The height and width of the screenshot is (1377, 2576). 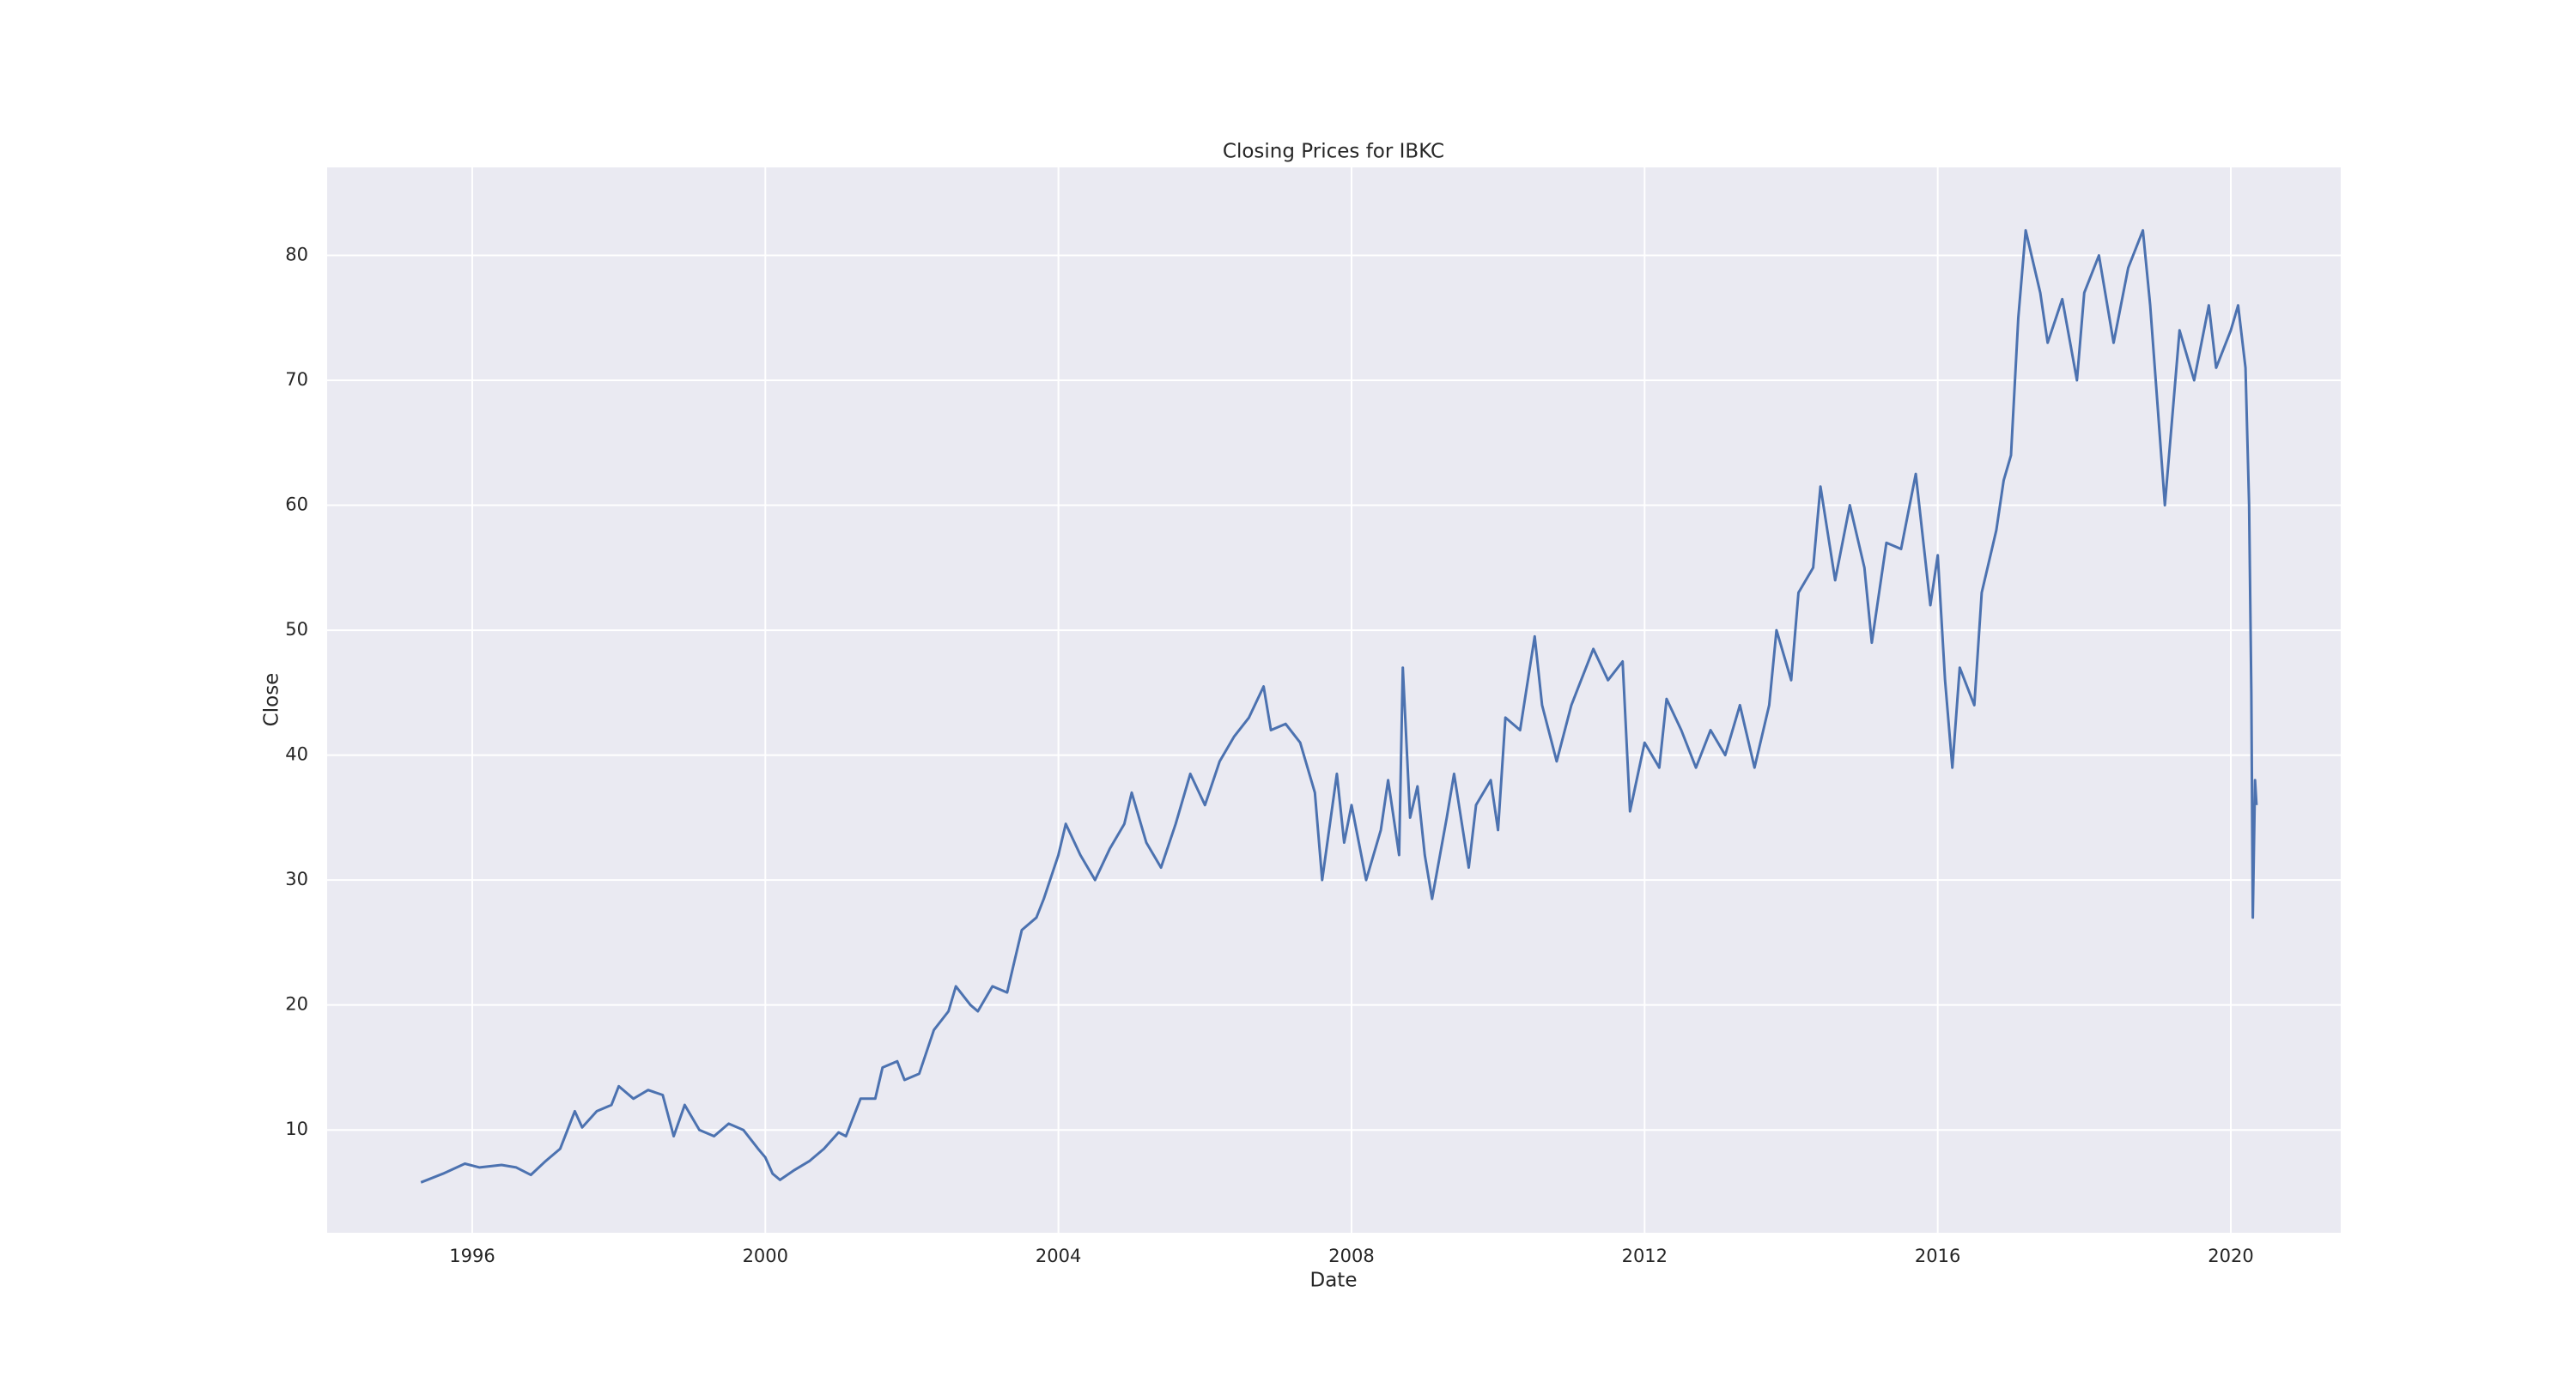 What do you see at coordinates (1334, 1281) in the screenshot?
I see `x-axis-label: Date` at bounding box center [1334, 1281].